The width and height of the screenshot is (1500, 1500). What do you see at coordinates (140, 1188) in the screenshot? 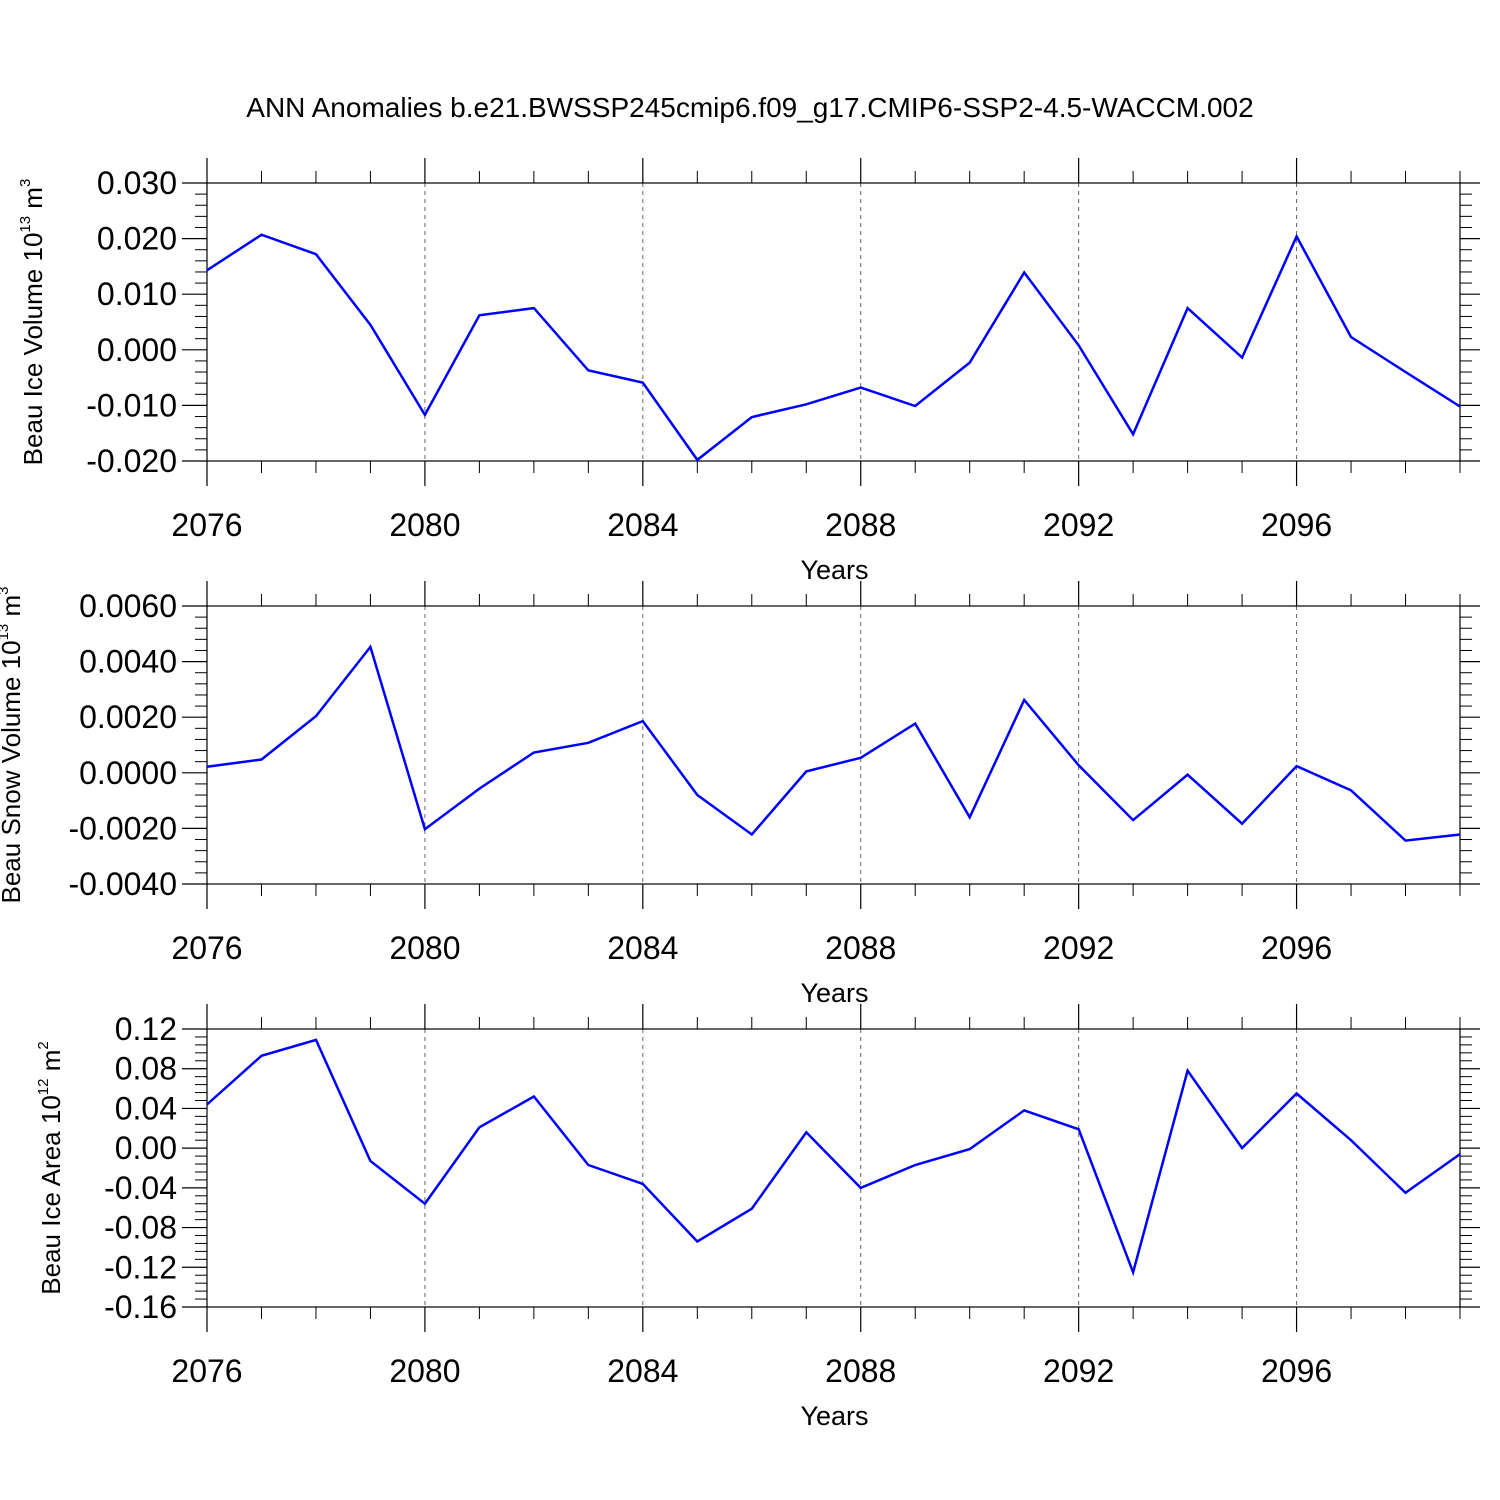
I see `y-tick-label: -0.04` at bounding box center [140, 1188].